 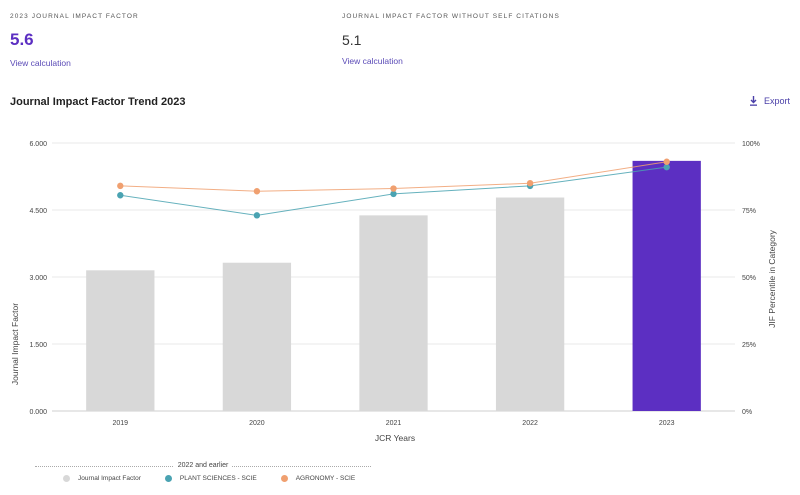 I want to click on x-tick-label: 2023, so click(x=667, y=423).